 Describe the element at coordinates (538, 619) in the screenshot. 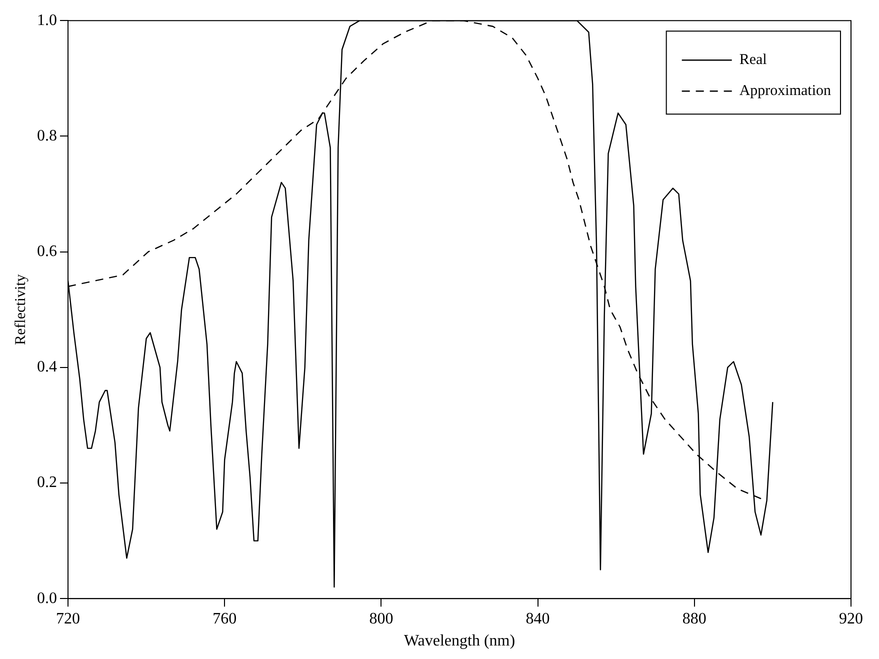

I see `x-tick-label: 840` at that location.